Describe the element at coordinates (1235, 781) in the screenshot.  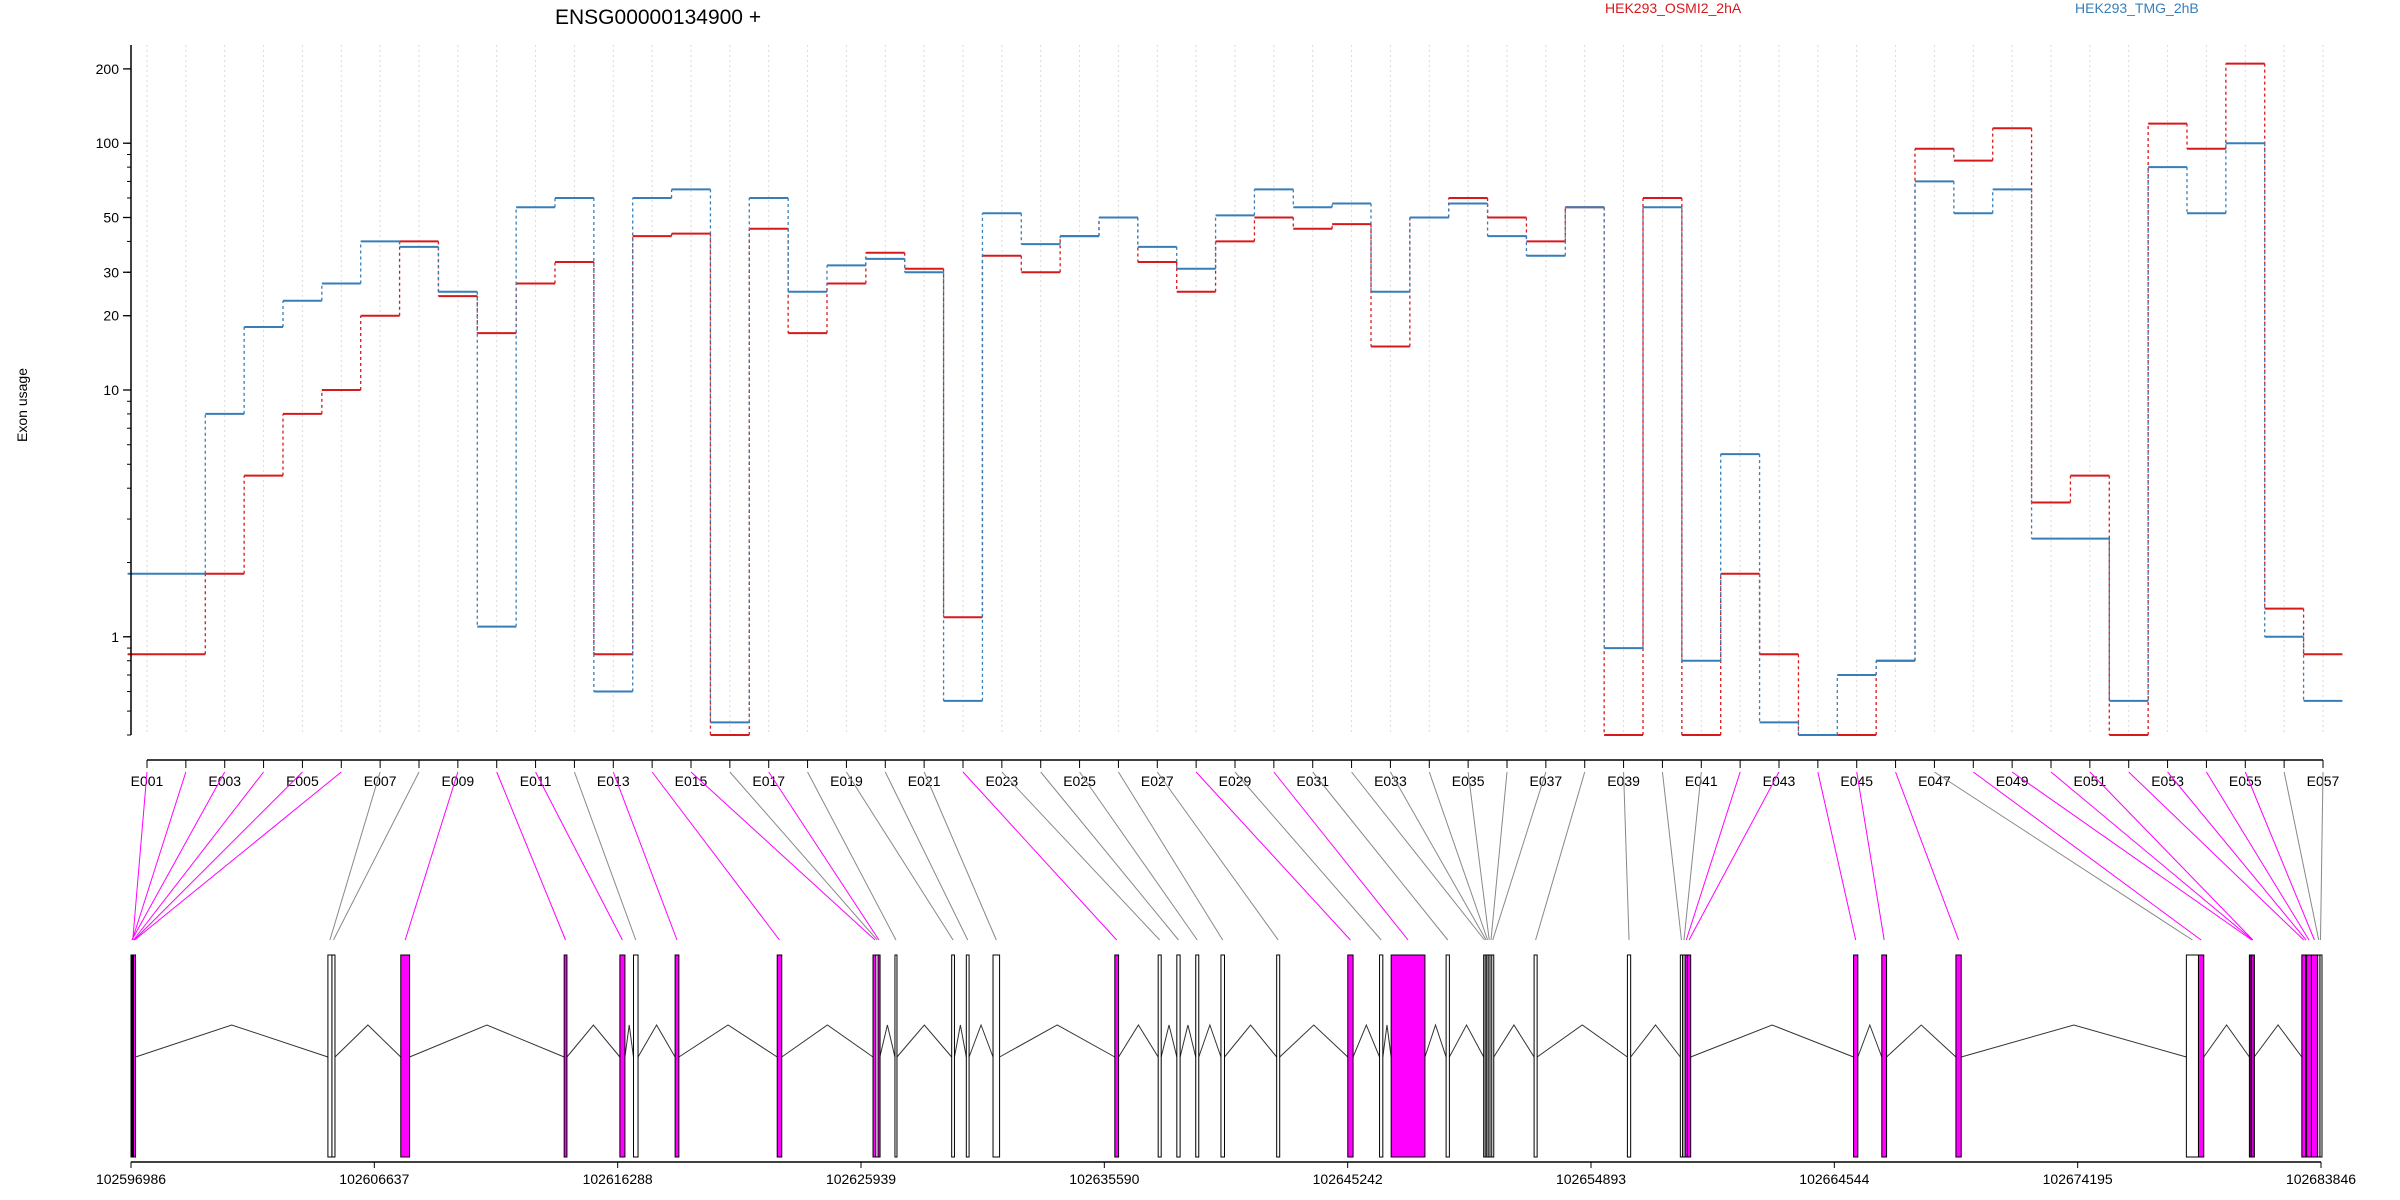
I see `x-tick-label: E029` at that location.